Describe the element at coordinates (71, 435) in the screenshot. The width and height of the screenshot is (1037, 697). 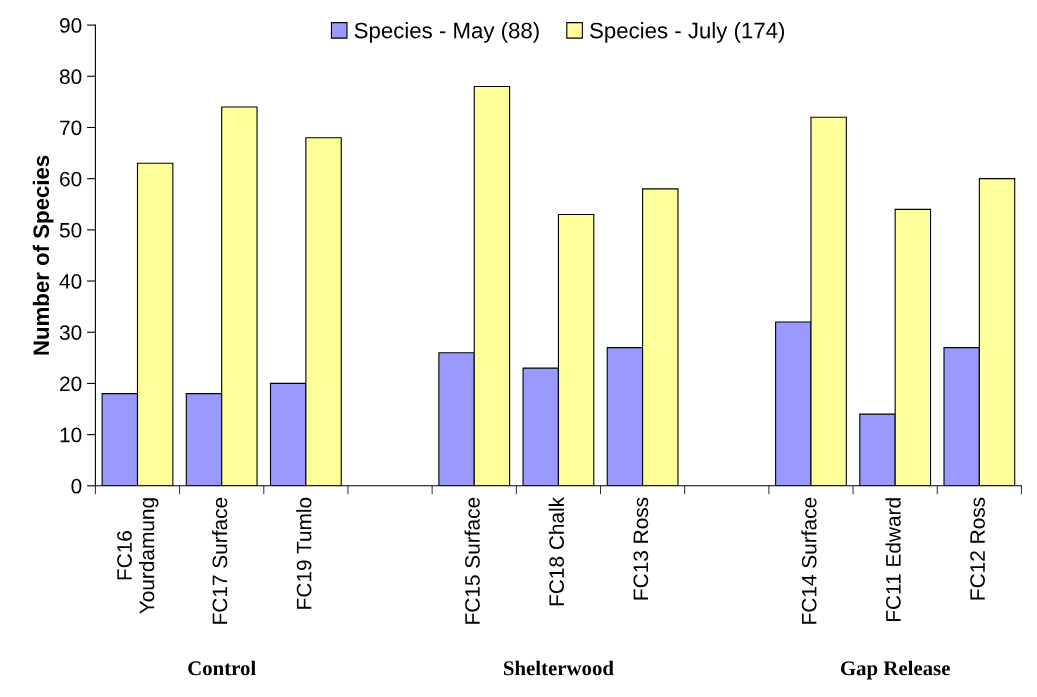
I see `y-tick-label: 10` at that location.